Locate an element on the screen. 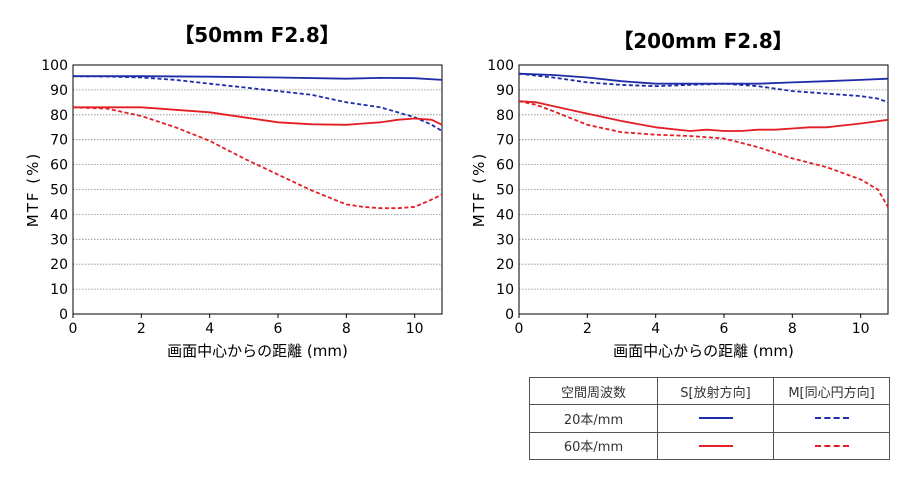 This screenshot has height=480, width=920. legend-row-20: 20本/mm is located at coordinates (709, 418).